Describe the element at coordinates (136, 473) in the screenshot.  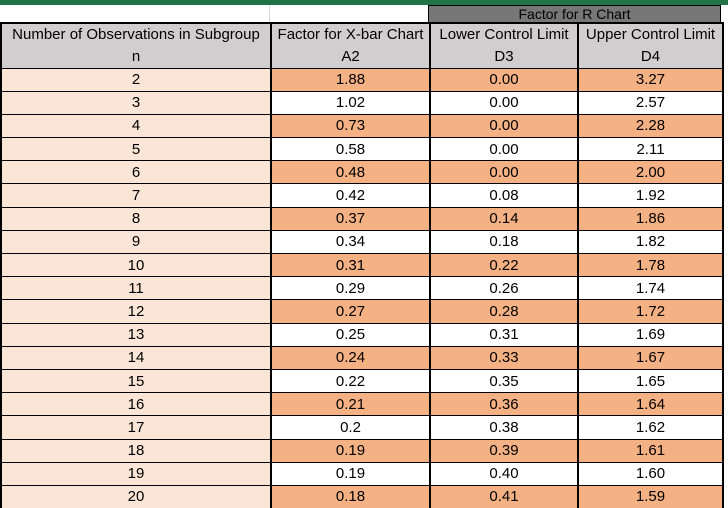
I see `cell-n: 19` at that location.